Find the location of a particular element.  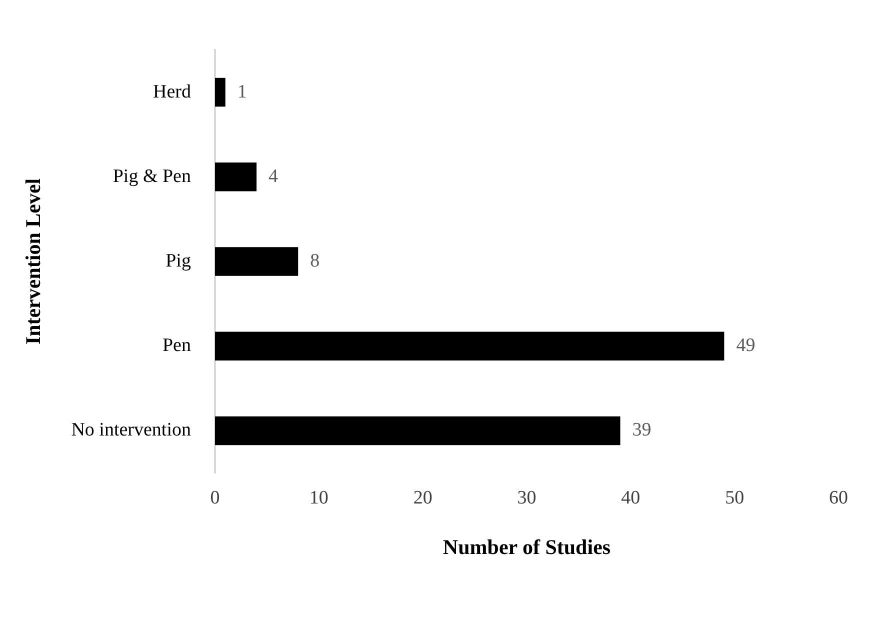

y-tick-label: Pen is located at coordinates (177, 345).